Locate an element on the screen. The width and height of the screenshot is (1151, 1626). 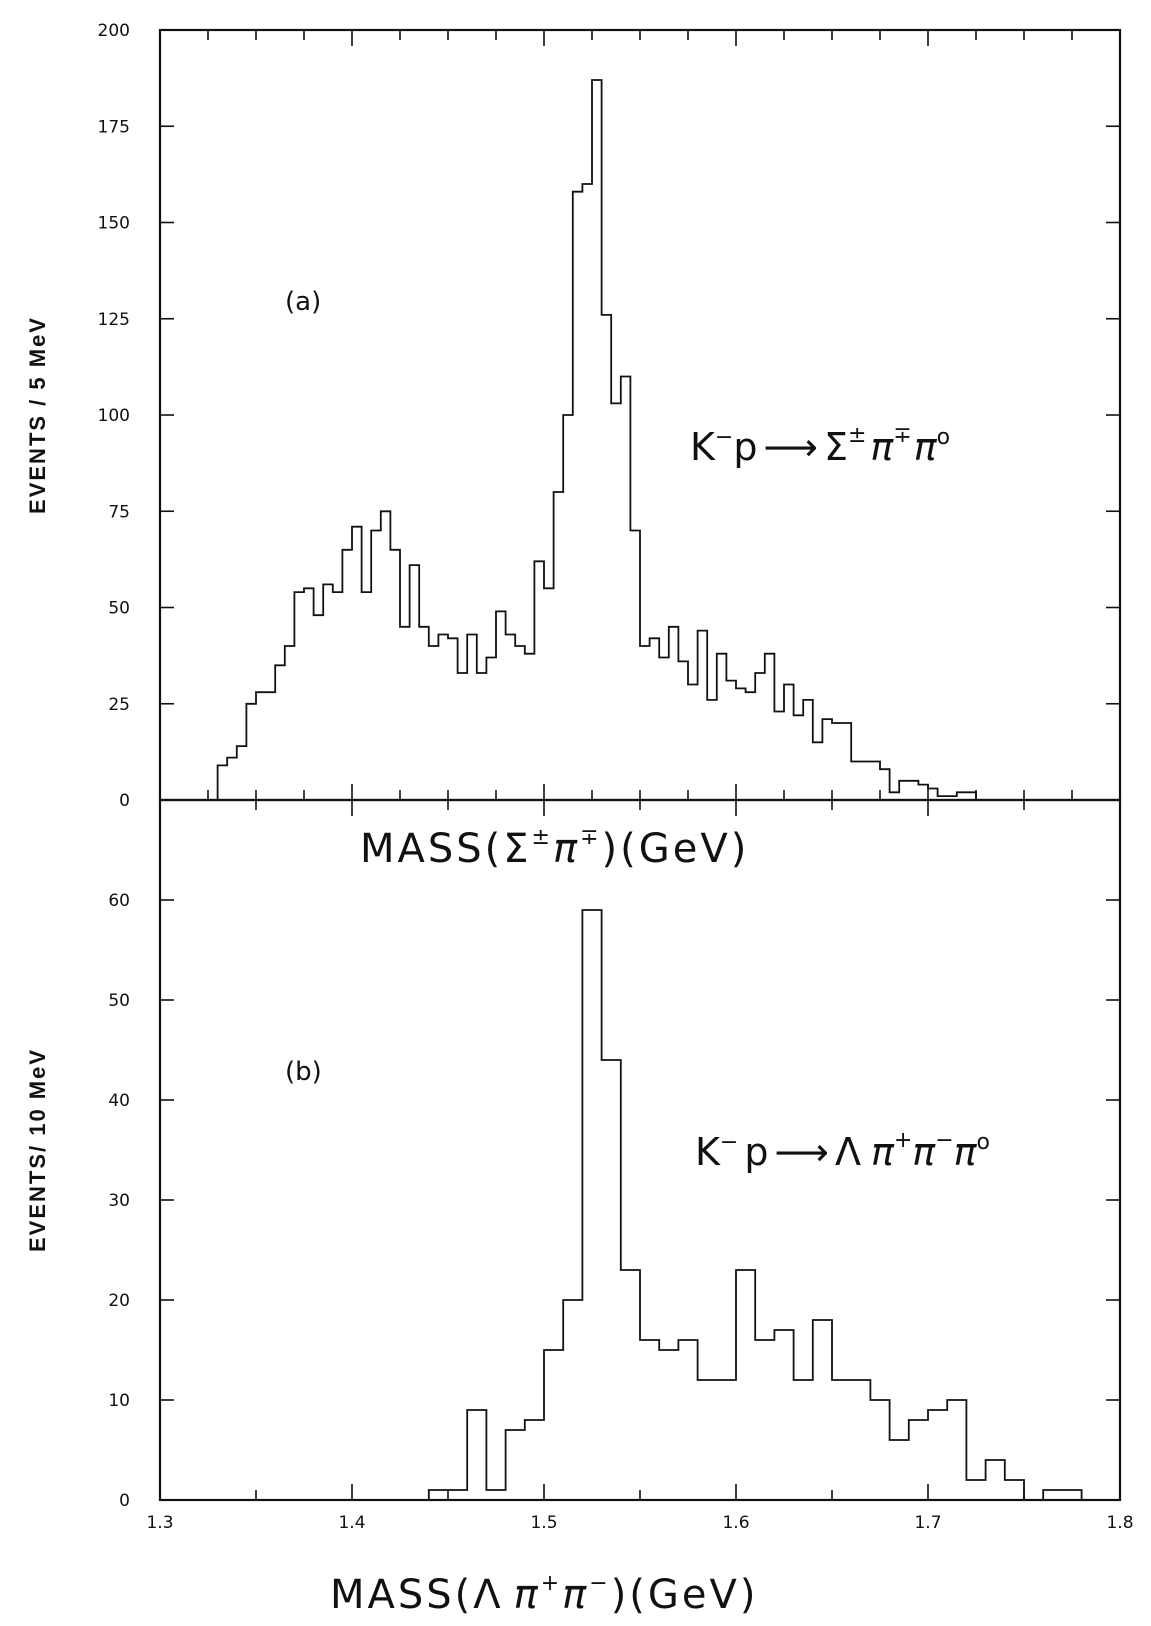
y-tick-label: 25 is located at coordinates (119, 705).